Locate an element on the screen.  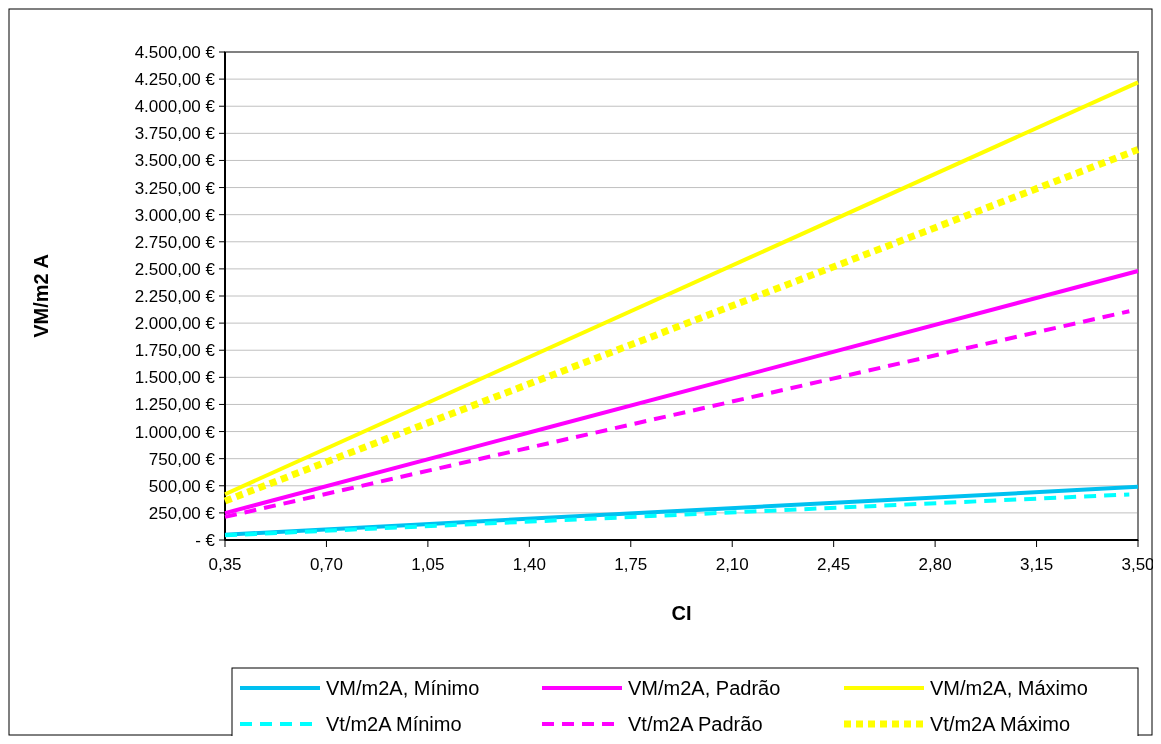
legend-label: VM/m2A, Padrão is located at coordinates (704, 688).